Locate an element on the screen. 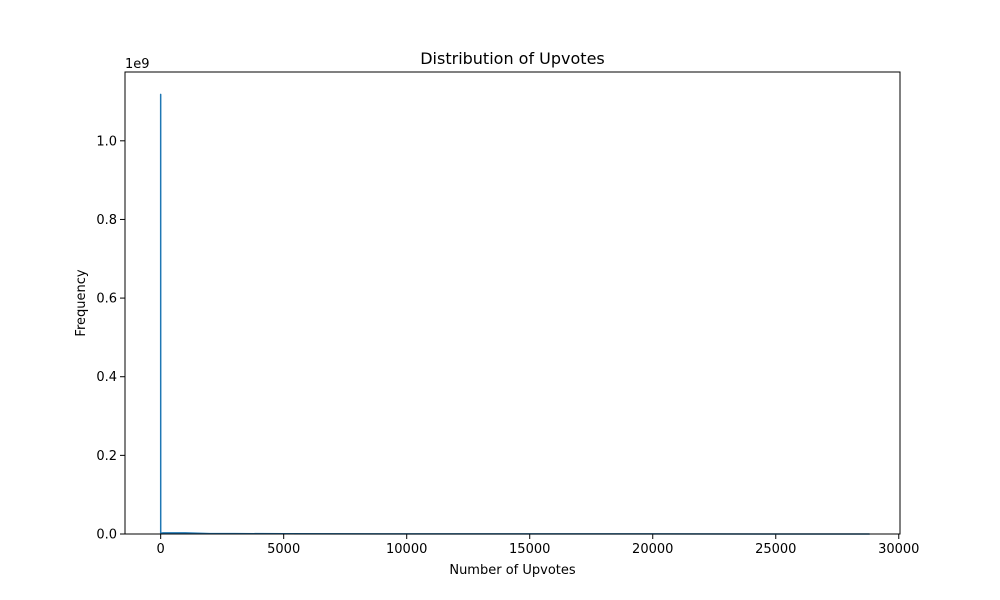 This screenshot has height=600, width=1000. x-tick-label: 0 is located at coordinates (161, 549).